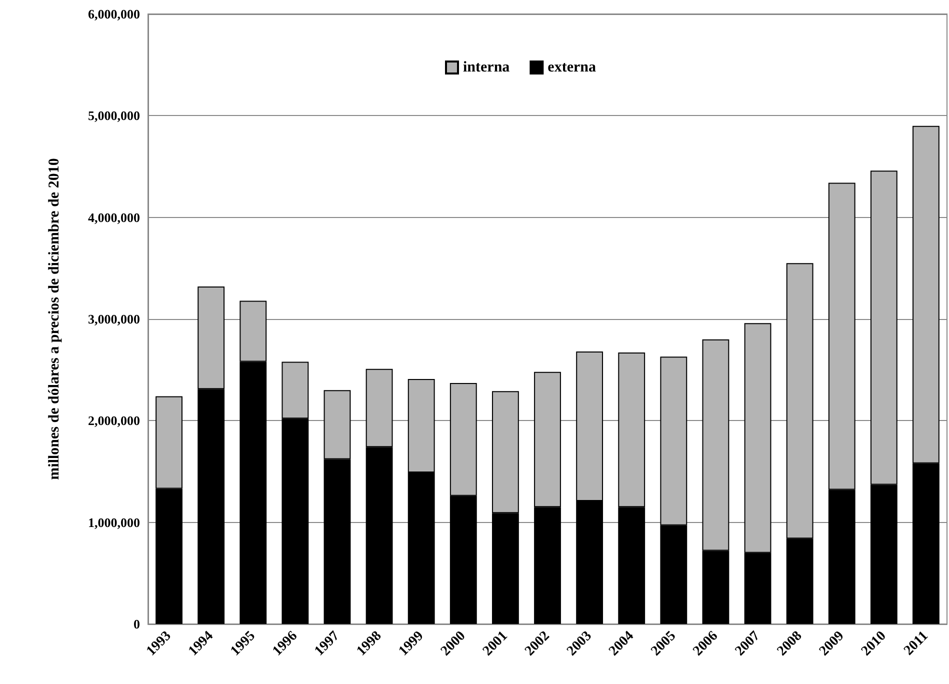 This screenshot has width=949, height=684. Describe the element at coordinates (137, 624) in the screenshot. I see `y-tick-label: 0` at that location.